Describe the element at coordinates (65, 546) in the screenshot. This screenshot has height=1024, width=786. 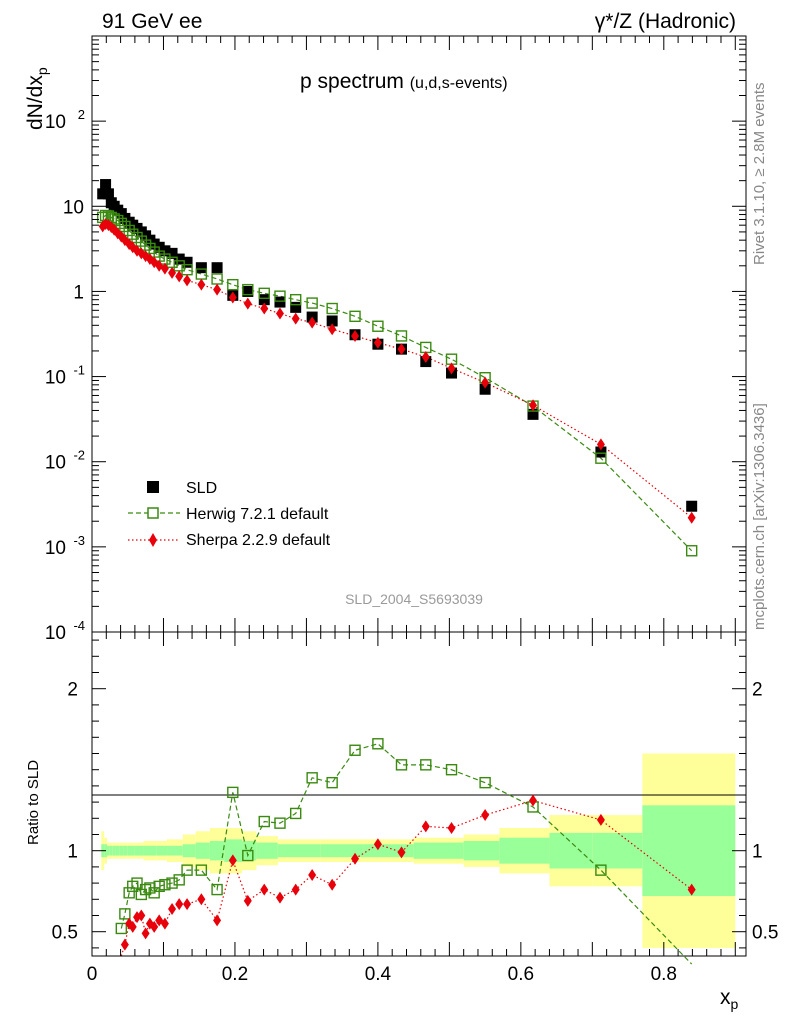
I see `y-tick-label: 10 -3` at that location.